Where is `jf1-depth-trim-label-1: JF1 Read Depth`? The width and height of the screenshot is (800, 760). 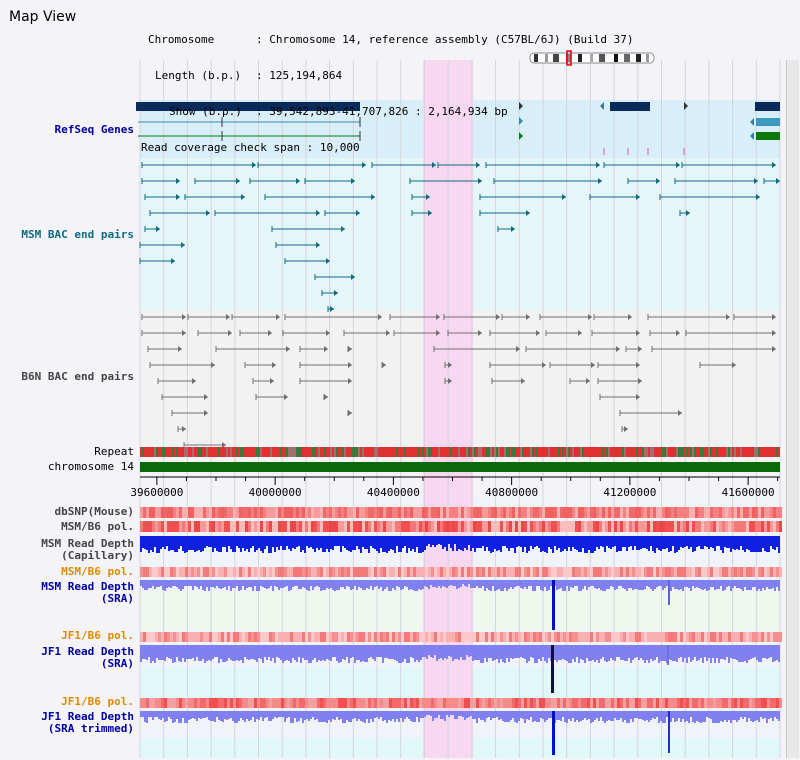
jf1-depth-trim-label-1: JF1 Read Depth is located at coordinates (87, 716).